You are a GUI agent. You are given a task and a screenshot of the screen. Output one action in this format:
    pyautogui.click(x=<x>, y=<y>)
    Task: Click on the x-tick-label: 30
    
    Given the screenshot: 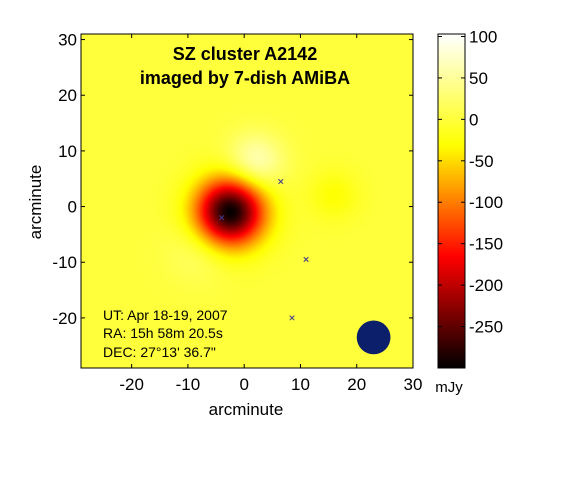 What is the action you would take?
    pyautogui.click(x=413, y=384)
    